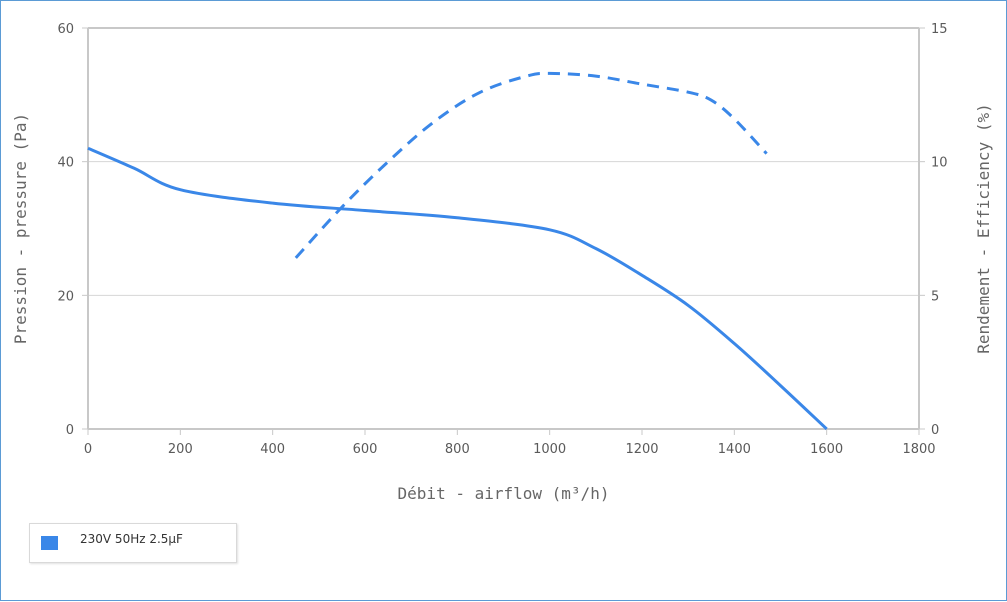 Image resolution: width=1007 pixels, height=602 pixels. Describe the element at coordinates (641, 449) in the screenshot. I see `x-tick-label-6: 1200` at that location.